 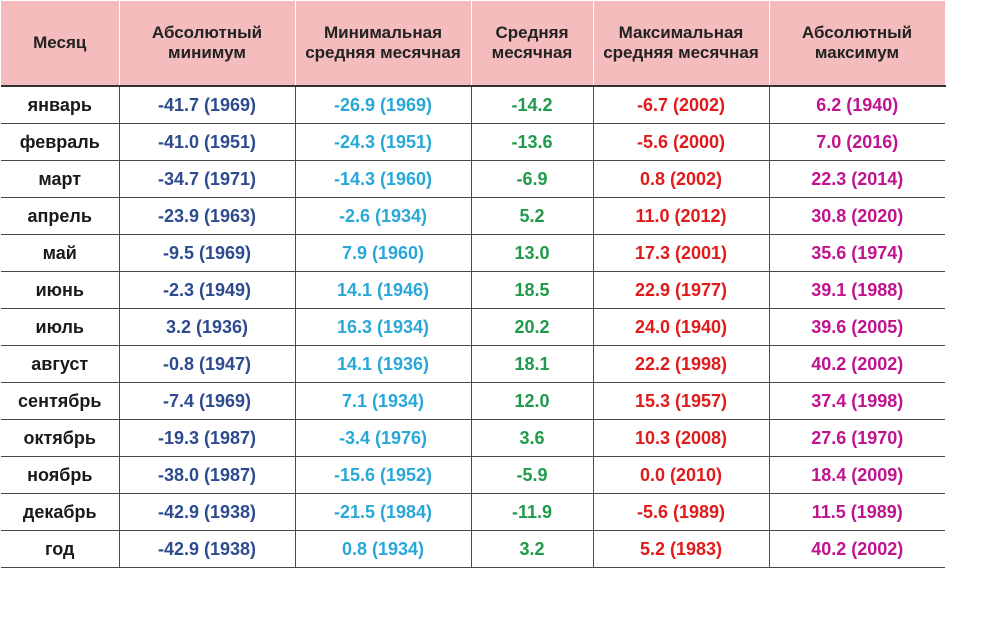 What do you see at coordinates (532, 549) in the screenshot?
I see `monthly-average-cell: 3.2` at bounding box center [532, 549].